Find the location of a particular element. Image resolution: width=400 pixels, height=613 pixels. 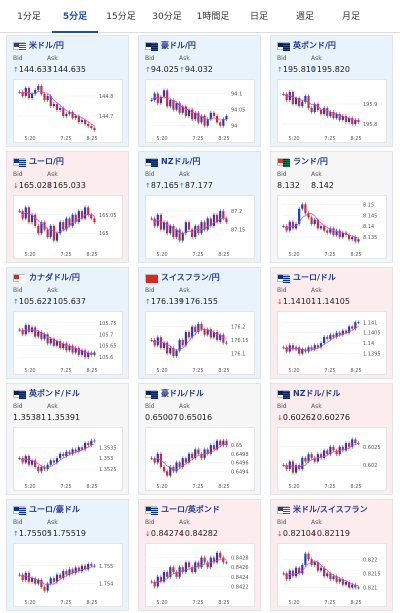

pair-title: 米ドル/スイスフラン is located at coordinates (331, 509).